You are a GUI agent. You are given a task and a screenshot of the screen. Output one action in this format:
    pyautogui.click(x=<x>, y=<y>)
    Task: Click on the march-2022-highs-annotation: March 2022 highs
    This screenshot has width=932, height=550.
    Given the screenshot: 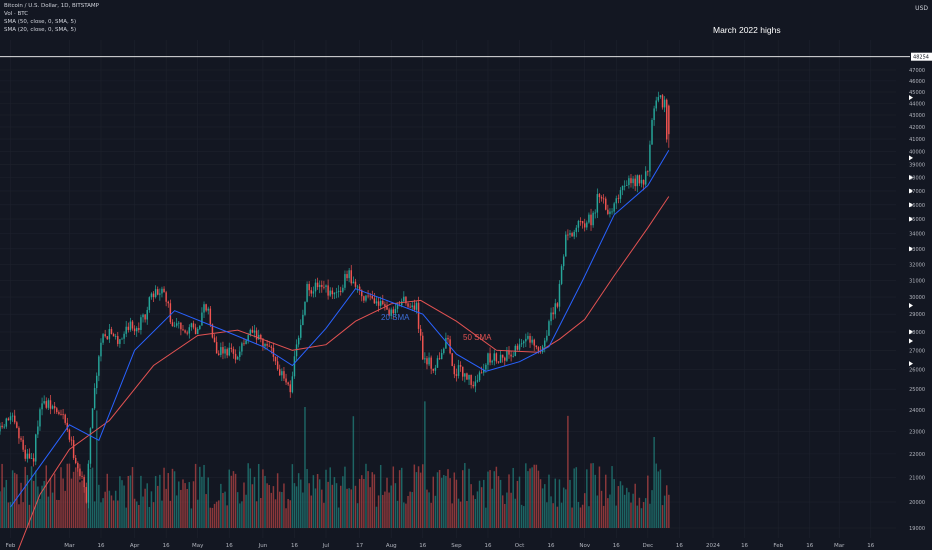 What is the action you would take?
    pyautogui.click(x=747, y=30)
    